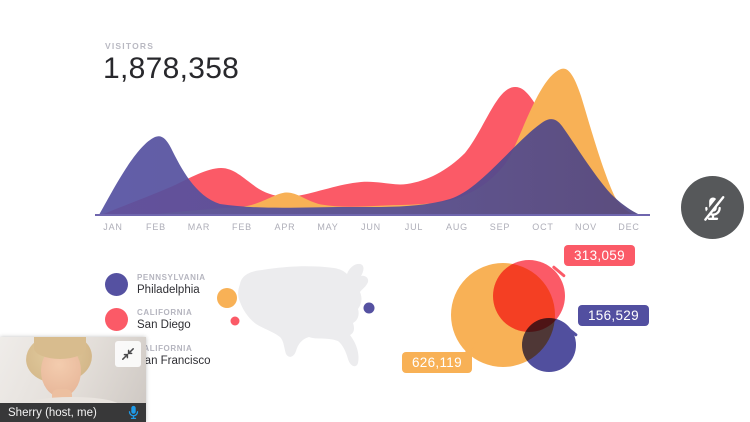 The height and width of the screenshot is (422, 750). I want to click on x-axis-label: OCT, so click(543, 227).